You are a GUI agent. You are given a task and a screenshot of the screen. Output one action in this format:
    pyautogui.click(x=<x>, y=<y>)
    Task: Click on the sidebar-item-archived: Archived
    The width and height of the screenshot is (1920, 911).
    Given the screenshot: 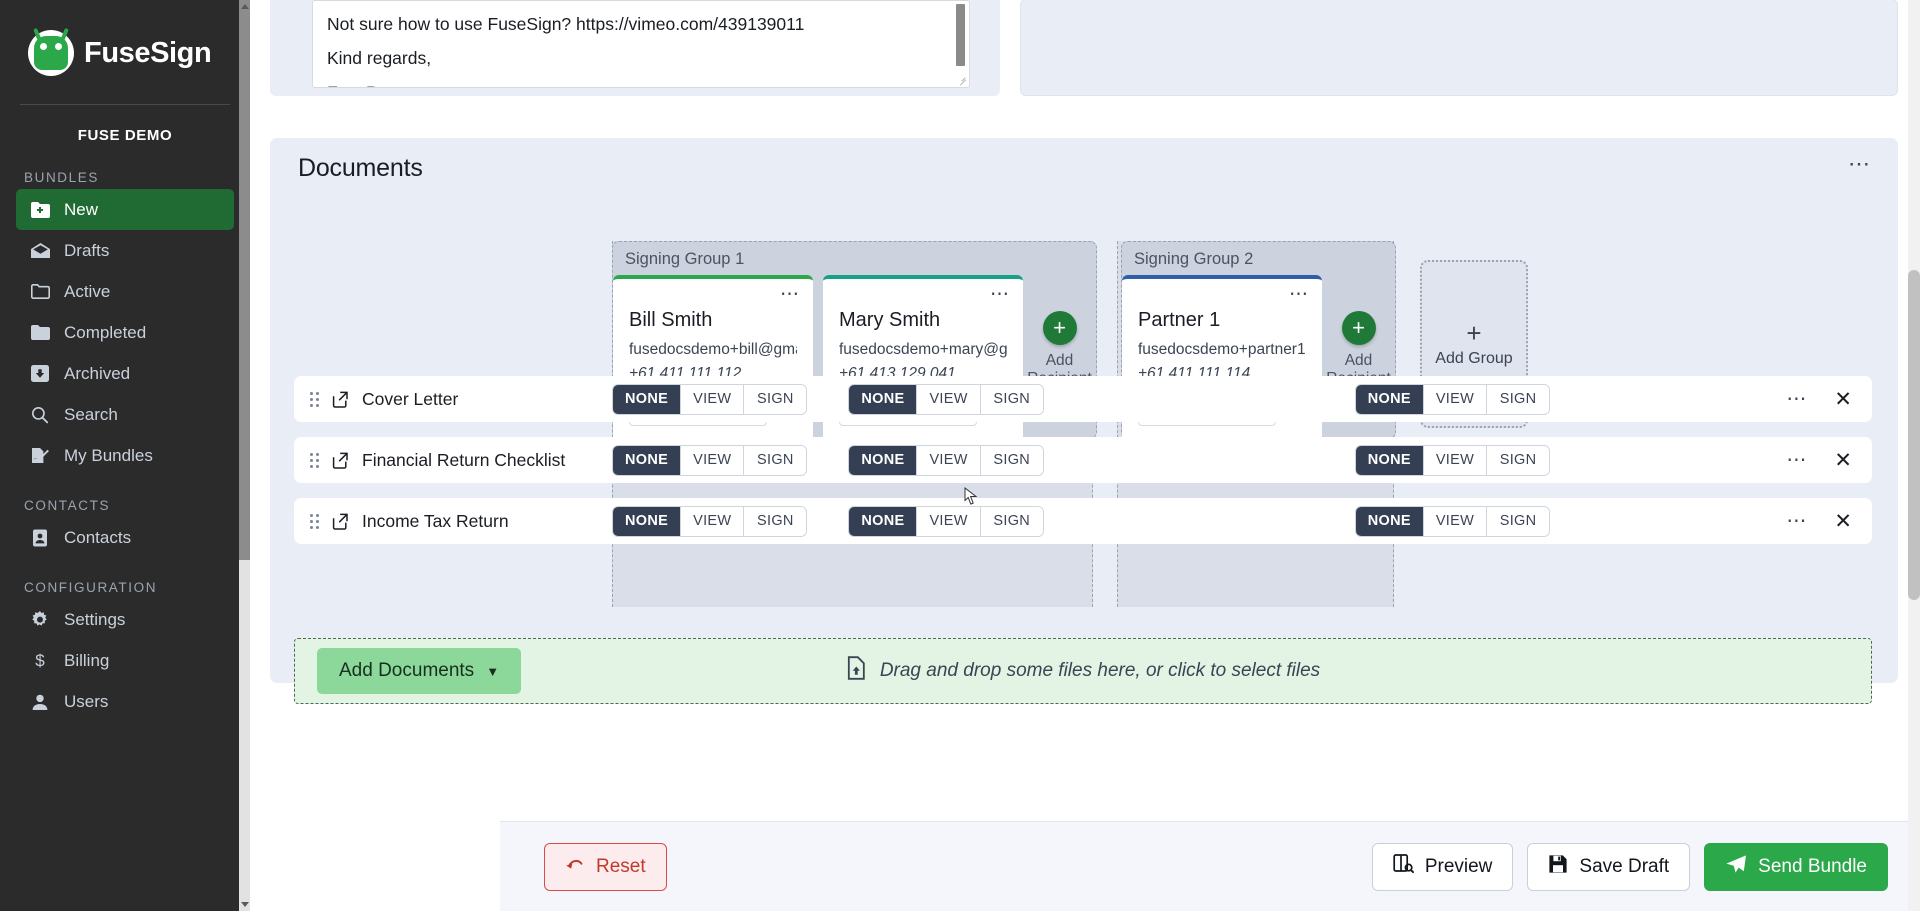 What is the action you would take?
    pyautogui.click(x=125, y=373)
    